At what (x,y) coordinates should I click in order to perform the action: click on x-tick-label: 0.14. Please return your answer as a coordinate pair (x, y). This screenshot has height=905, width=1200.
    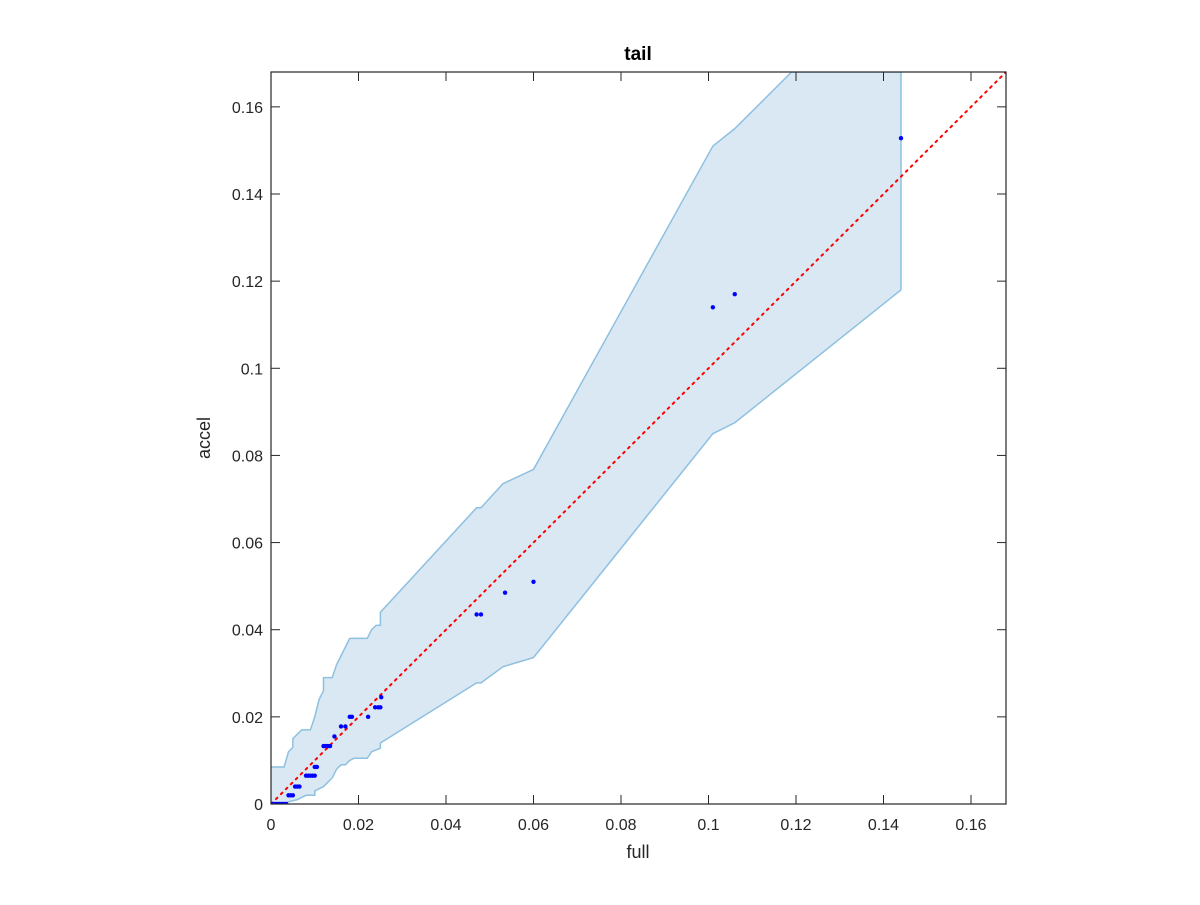
    Looking at the image, I should click on (883, 825).